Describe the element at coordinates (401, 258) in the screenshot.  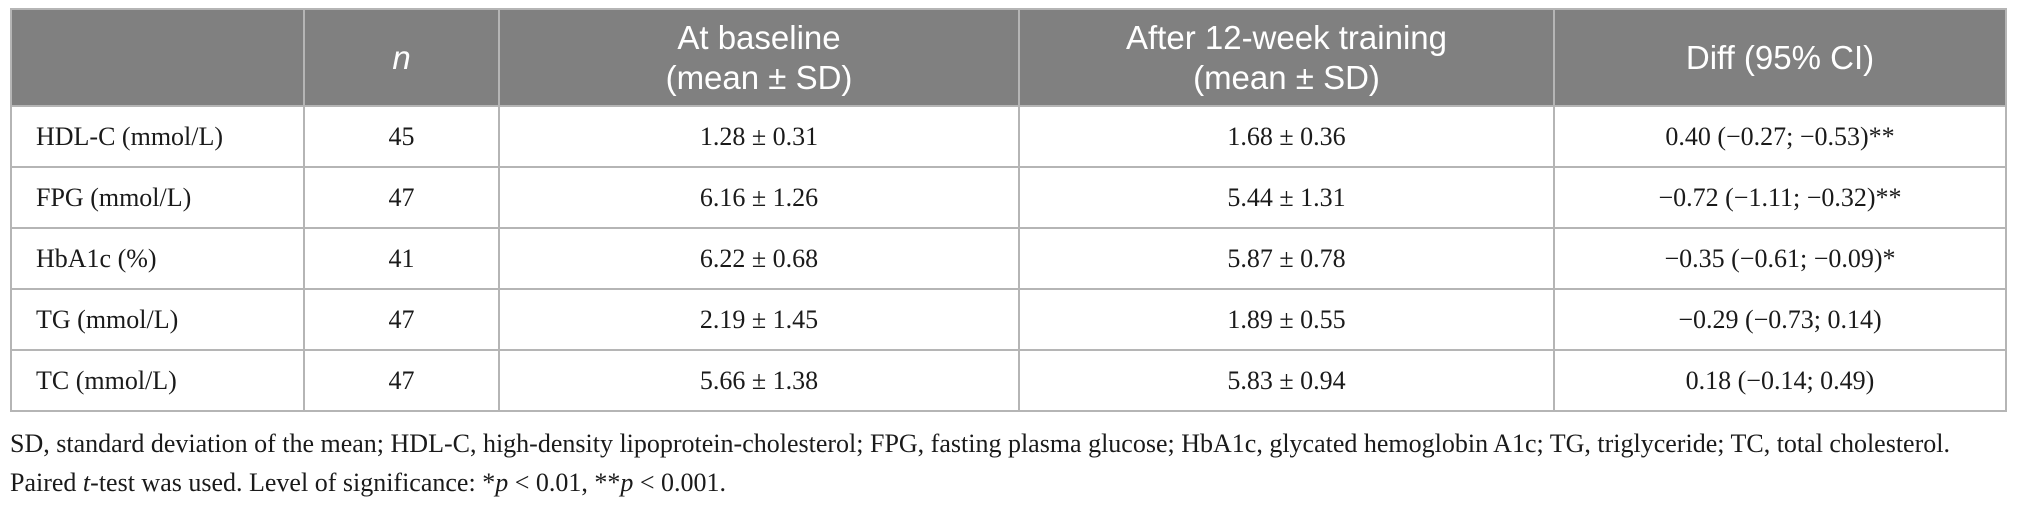
I see `cell-n: 41` at that location.